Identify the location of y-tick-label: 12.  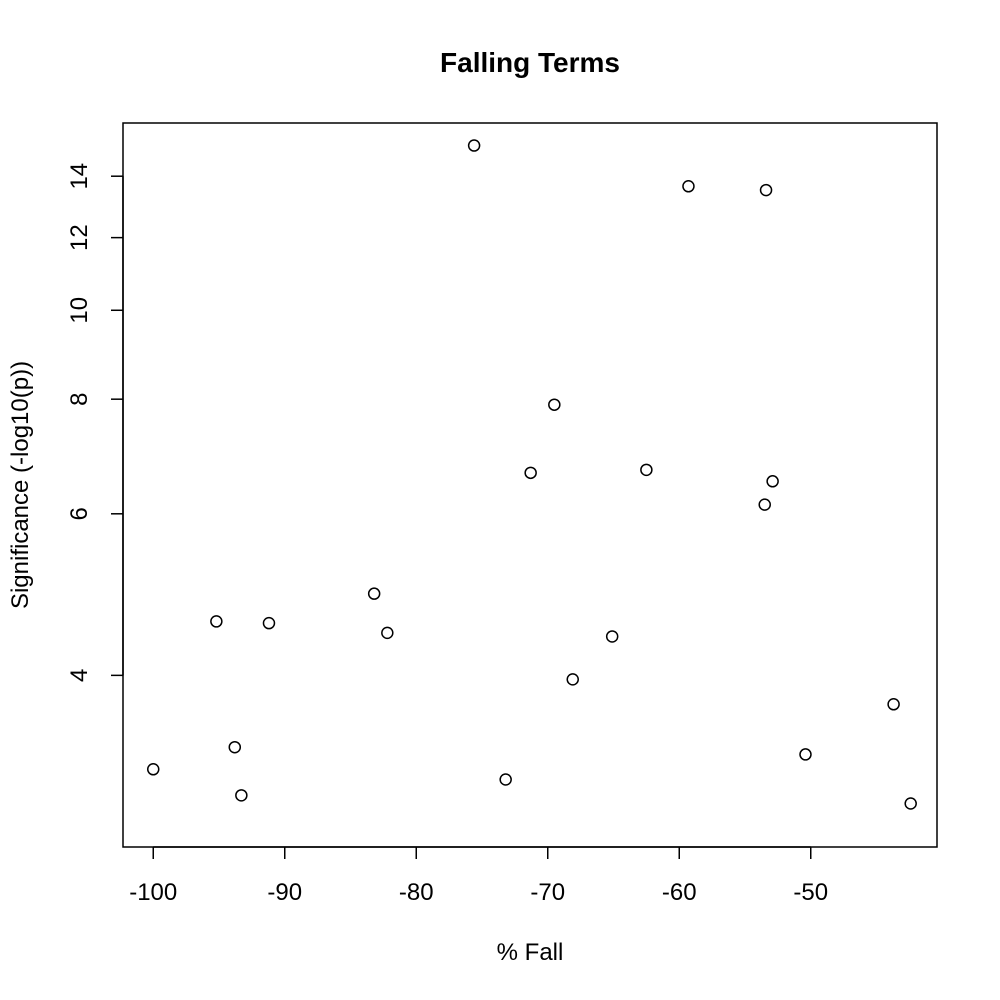
(79, 237).